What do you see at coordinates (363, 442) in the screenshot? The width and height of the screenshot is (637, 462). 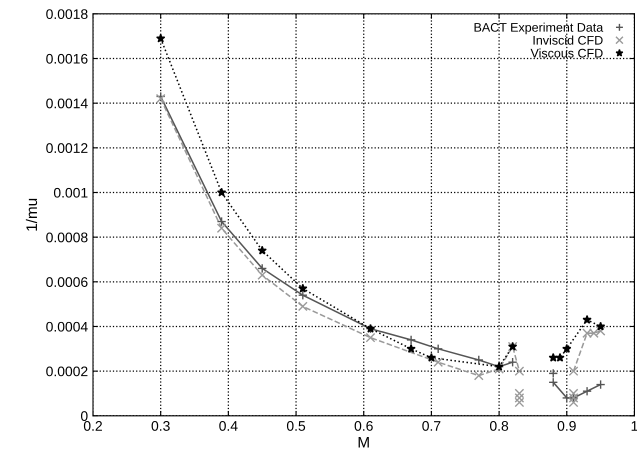 I see `x-axis-title: M` at bounding box center [363, 442].